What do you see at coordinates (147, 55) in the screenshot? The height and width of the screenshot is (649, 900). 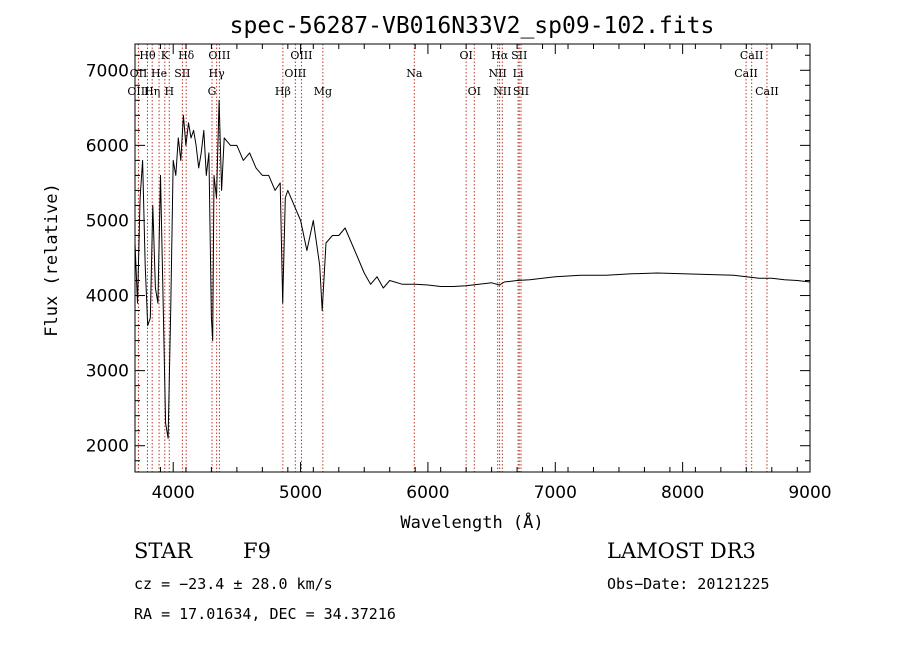 I see `spectral-line-label: Hθ` at bounding box center [147, 55].